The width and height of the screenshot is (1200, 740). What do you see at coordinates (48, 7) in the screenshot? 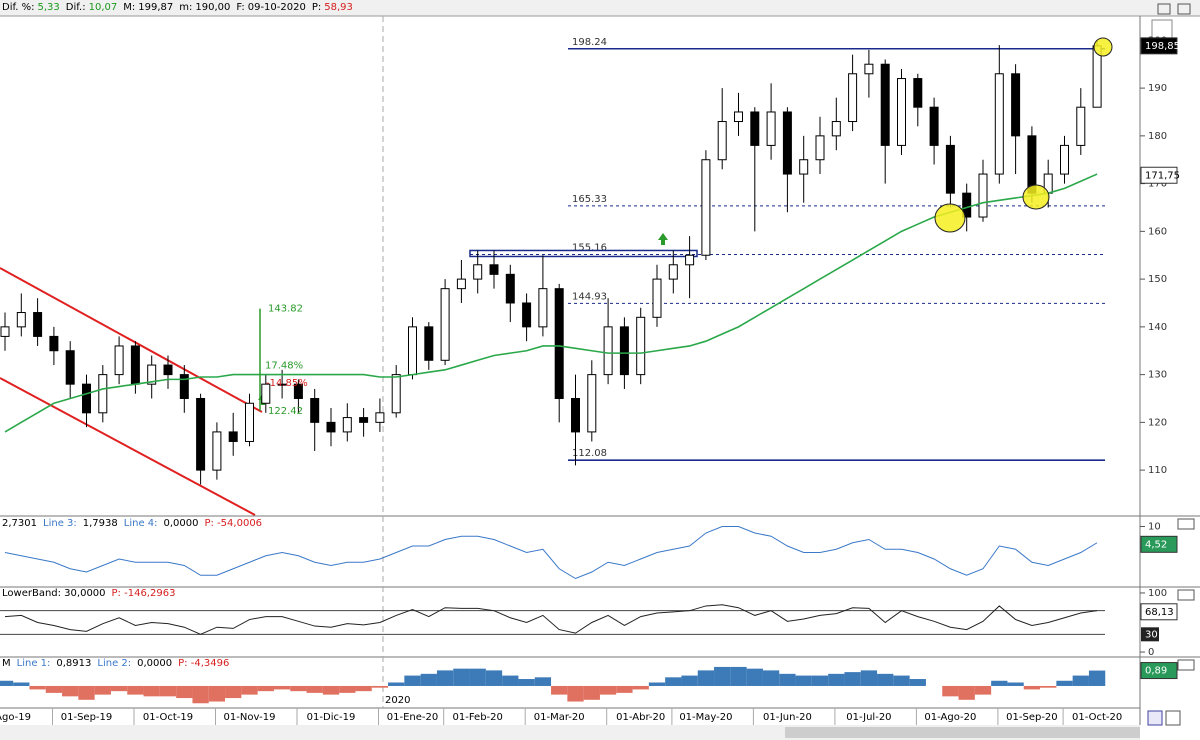
I see `status-value: 5,33` at bounding box center [48, 7].